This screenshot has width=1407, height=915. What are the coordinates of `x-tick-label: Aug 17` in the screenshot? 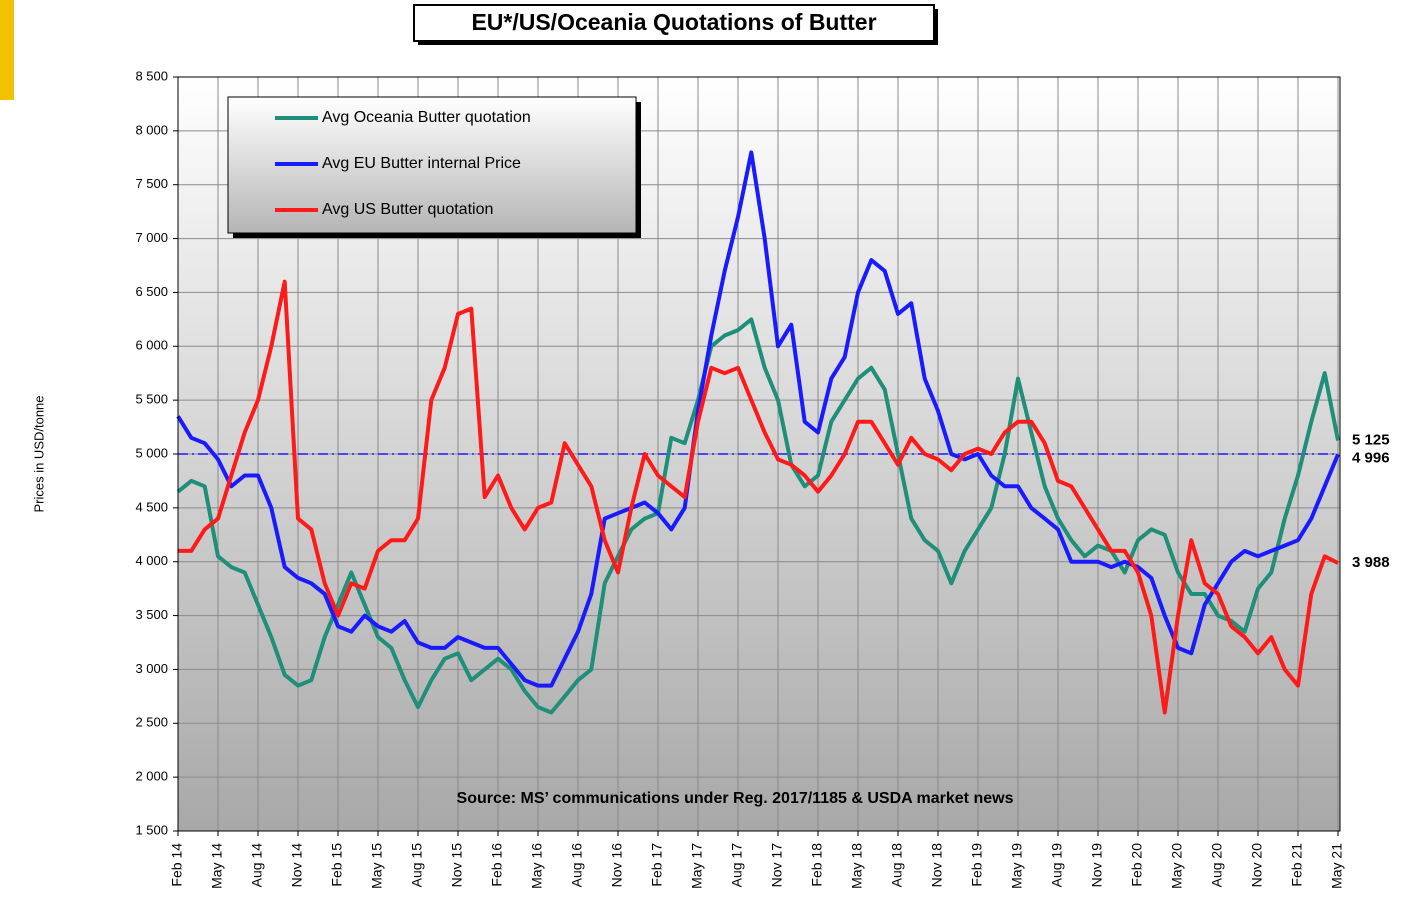 It's located at (737, 865).